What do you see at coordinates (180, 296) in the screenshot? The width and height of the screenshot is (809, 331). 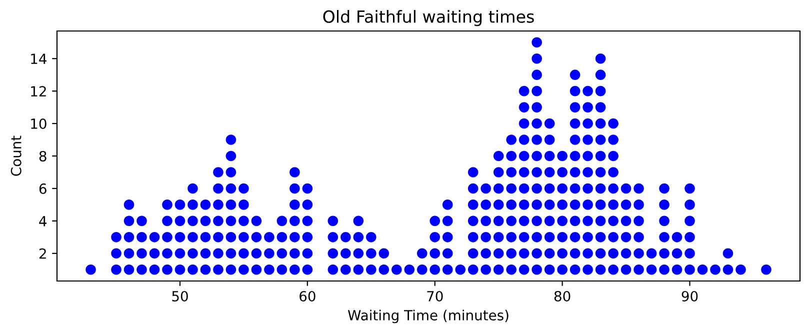 I see `x-tick-label: 50` at bounding box center [180, 296].